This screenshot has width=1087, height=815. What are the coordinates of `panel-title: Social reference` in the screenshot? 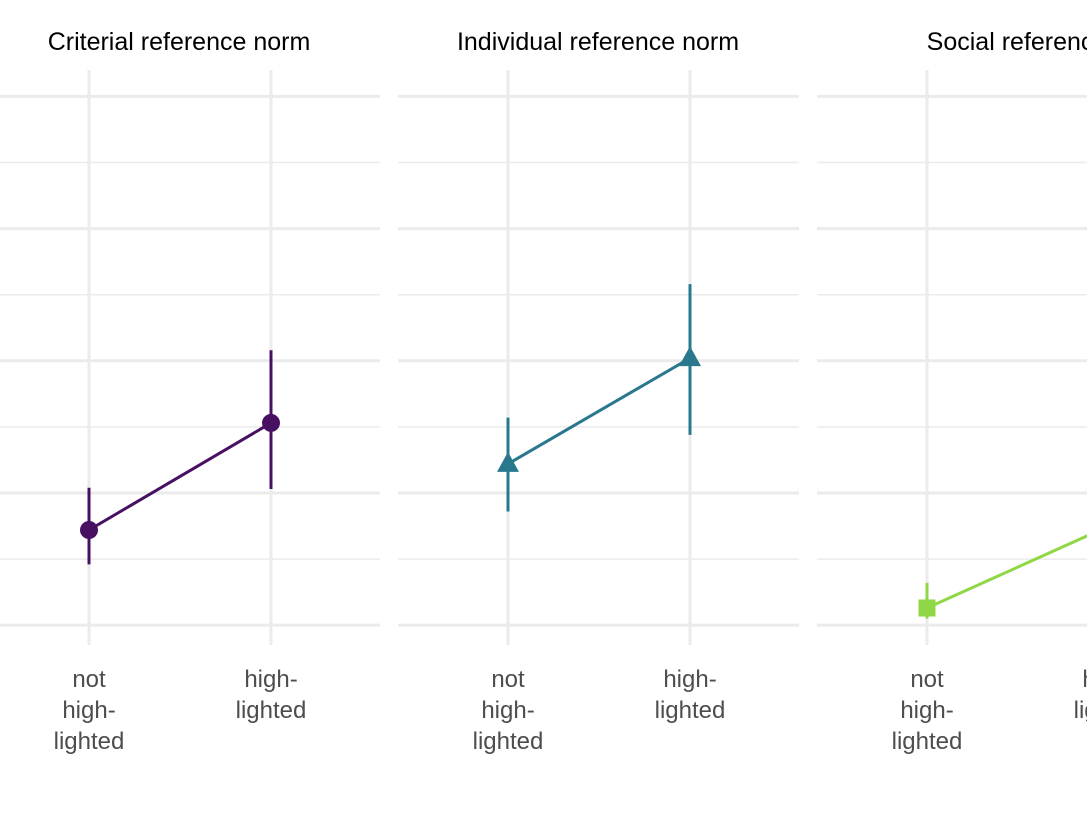 It's located at (1006, 42).